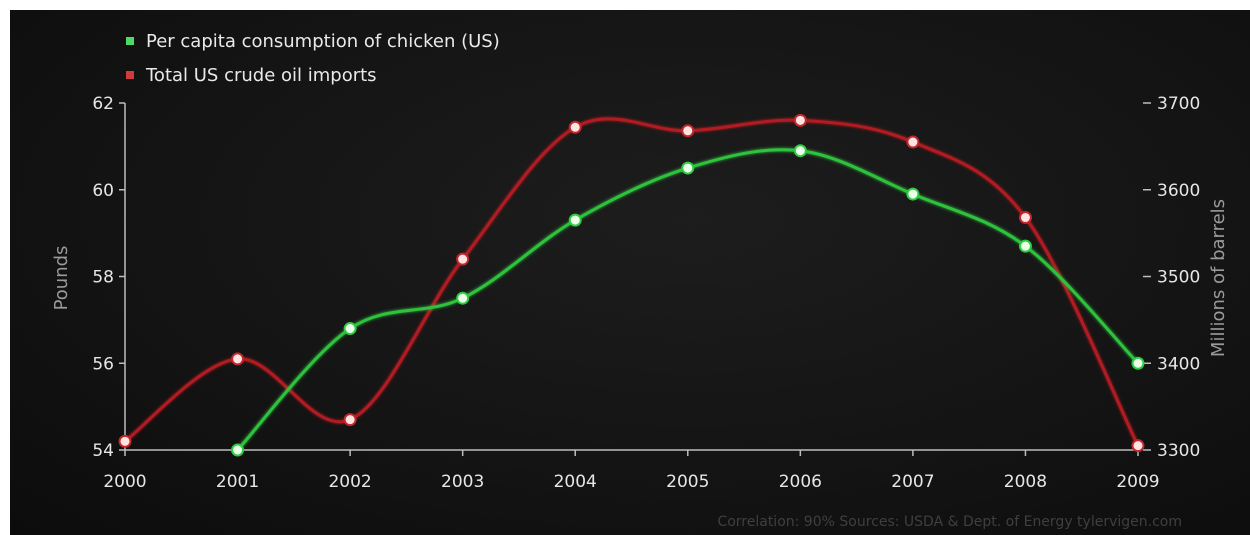 This screenshot has height=535, width=1250. Describe the element at coordinates (124, 482) in the screenshot. I see `x-tick-label: 2000` at that location.